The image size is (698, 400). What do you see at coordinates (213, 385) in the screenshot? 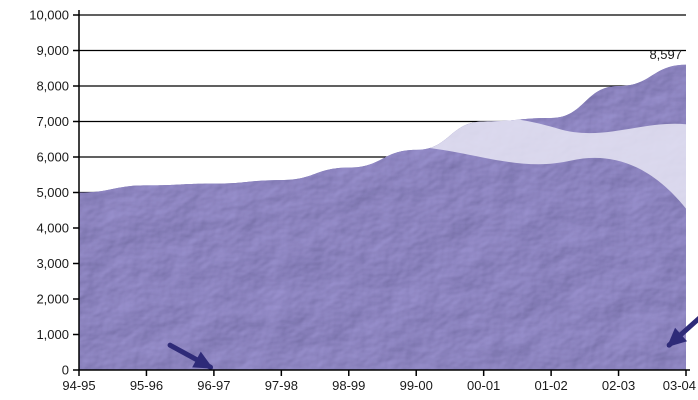
I see `x-tick-label: 96-97` at bounding box center [213, 385].